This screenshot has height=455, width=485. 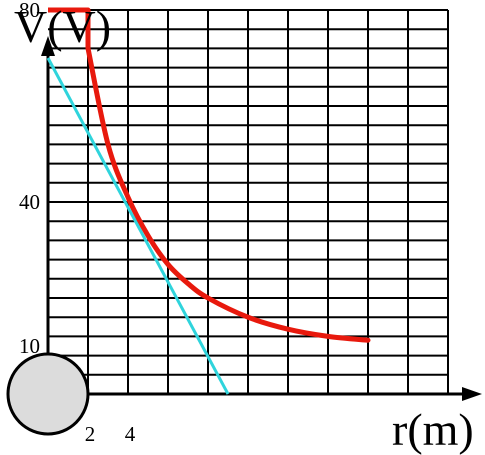 What do you see at coordinates (48, 46) in the screenshot?
I see `y-axis-arrowhead` at bounding box center [48, 46].